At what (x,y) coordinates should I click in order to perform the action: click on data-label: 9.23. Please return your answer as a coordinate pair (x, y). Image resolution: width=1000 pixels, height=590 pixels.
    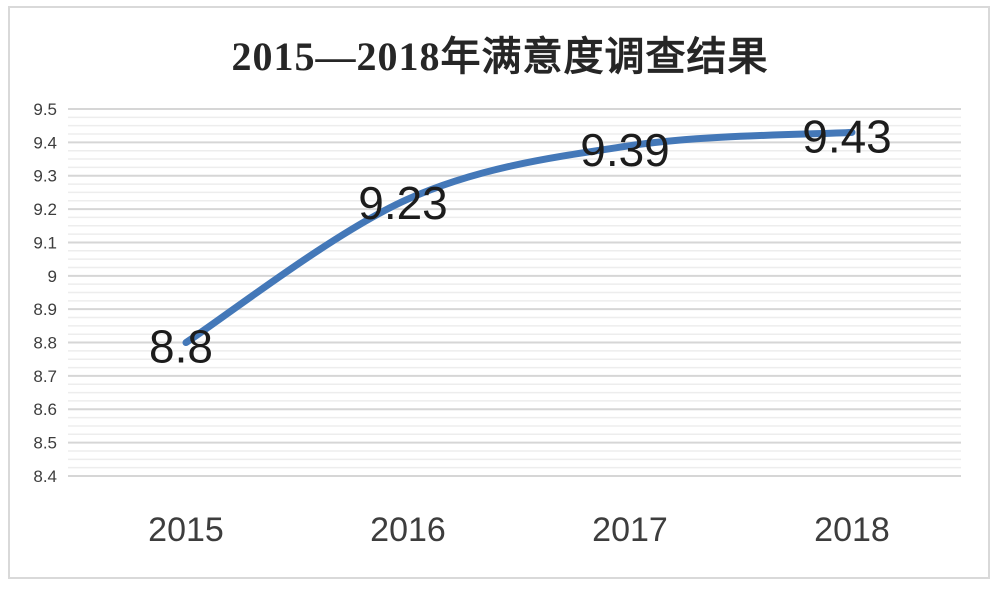
    Looking at the image, I should click on (403, 203).